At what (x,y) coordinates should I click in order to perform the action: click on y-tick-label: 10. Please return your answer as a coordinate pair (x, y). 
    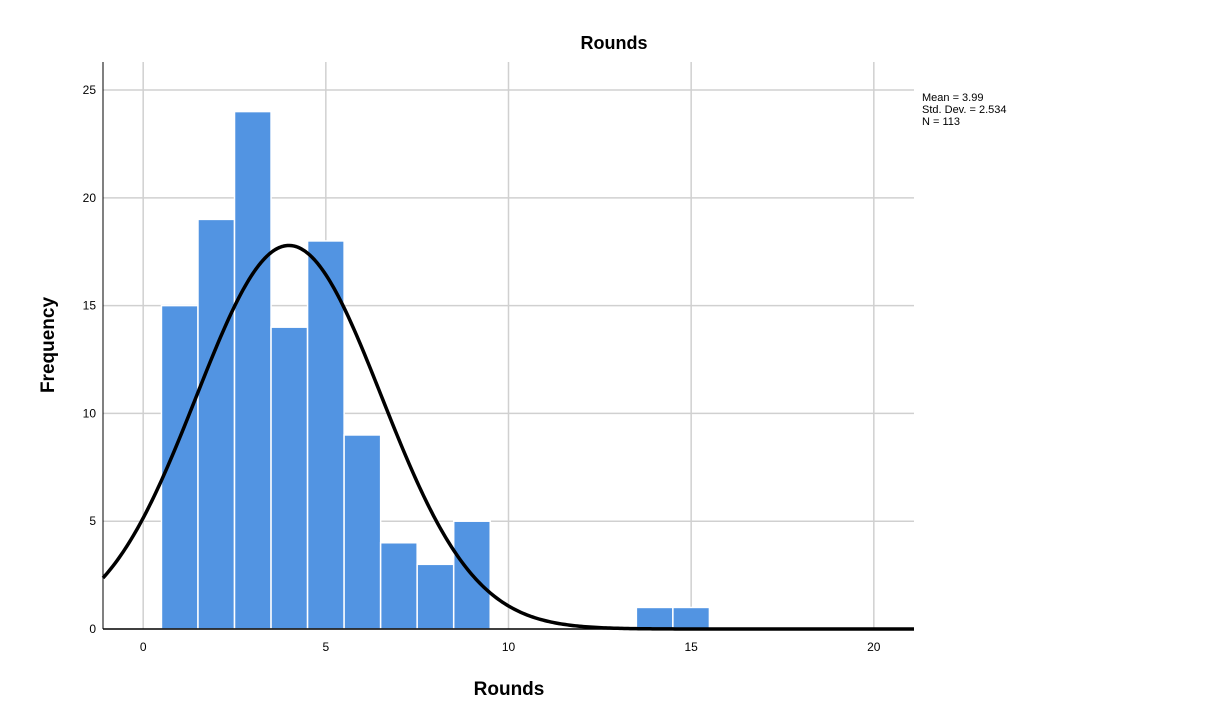
    Looking at the image, I should click on (90, 413).